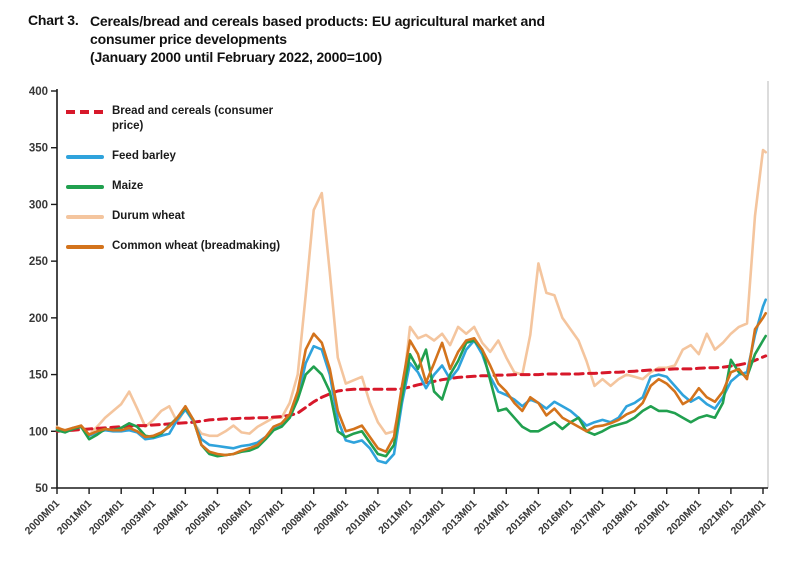 This screenshot has width=800, height=565. I want to click on y-tick-label: 350, so click(38, 149).